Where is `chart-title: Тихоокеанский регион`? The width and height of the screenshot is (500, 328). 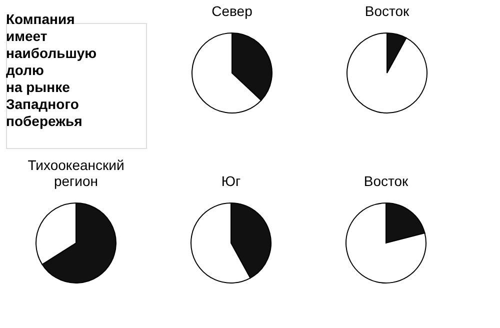
chart-title: Тихоокеанский регион is located at coordinates (76, 173).